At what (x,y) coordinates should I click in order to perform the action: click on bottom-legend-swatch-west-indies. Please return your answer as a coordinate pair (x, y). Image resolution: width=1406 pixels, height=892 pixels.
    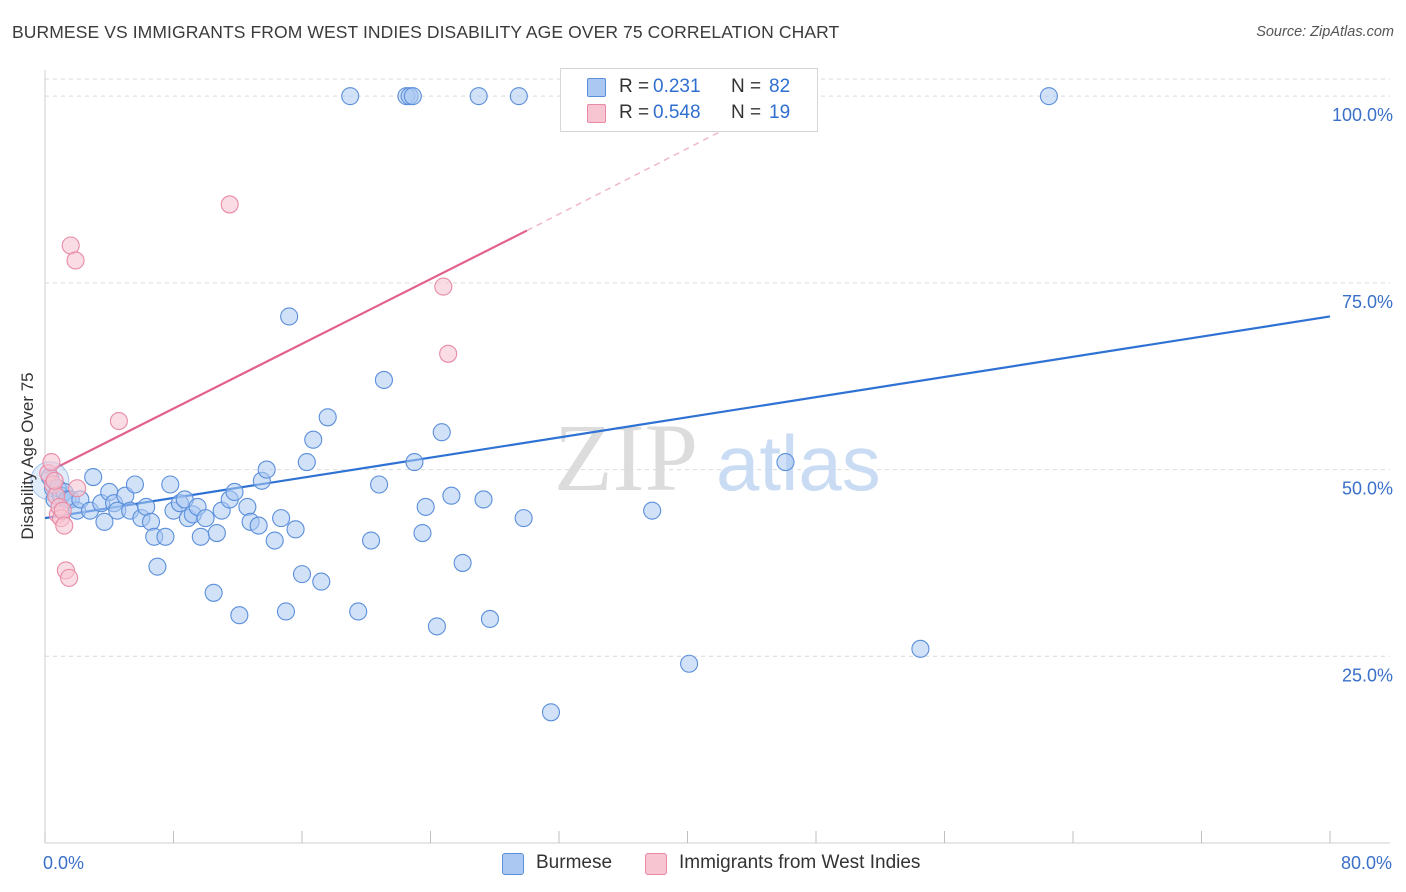
    Looking at the image, I should click on (656, 864).